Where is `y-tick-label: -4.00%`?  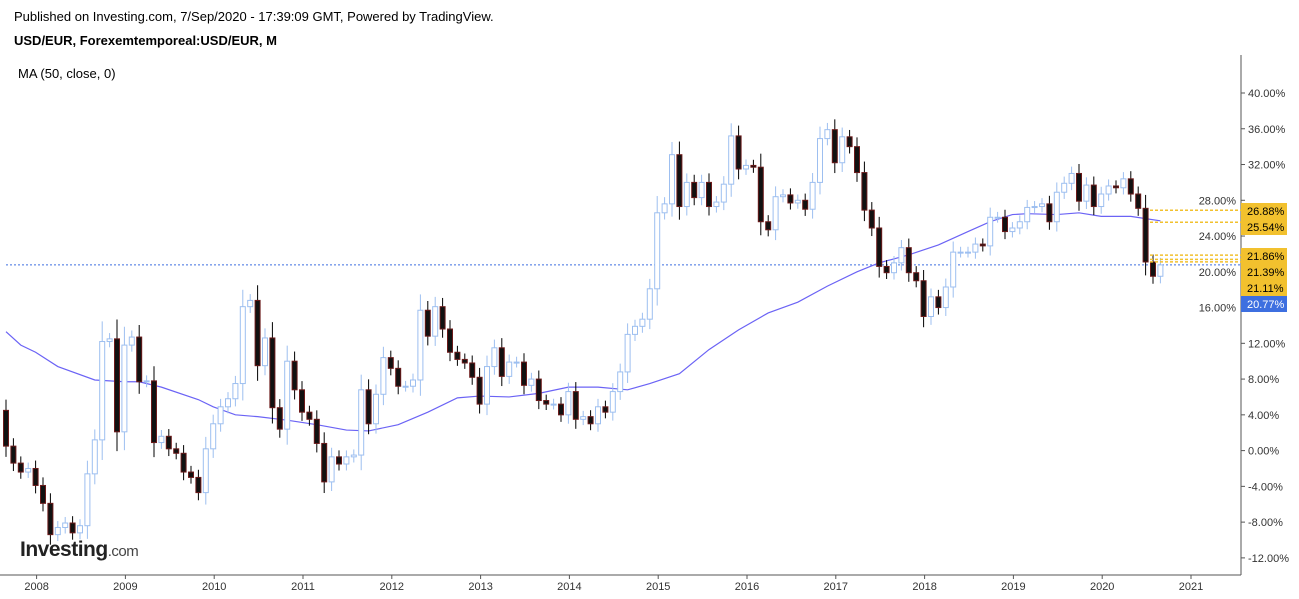
y-tick-label: -4.00% is located at coordinates (1265, 487).